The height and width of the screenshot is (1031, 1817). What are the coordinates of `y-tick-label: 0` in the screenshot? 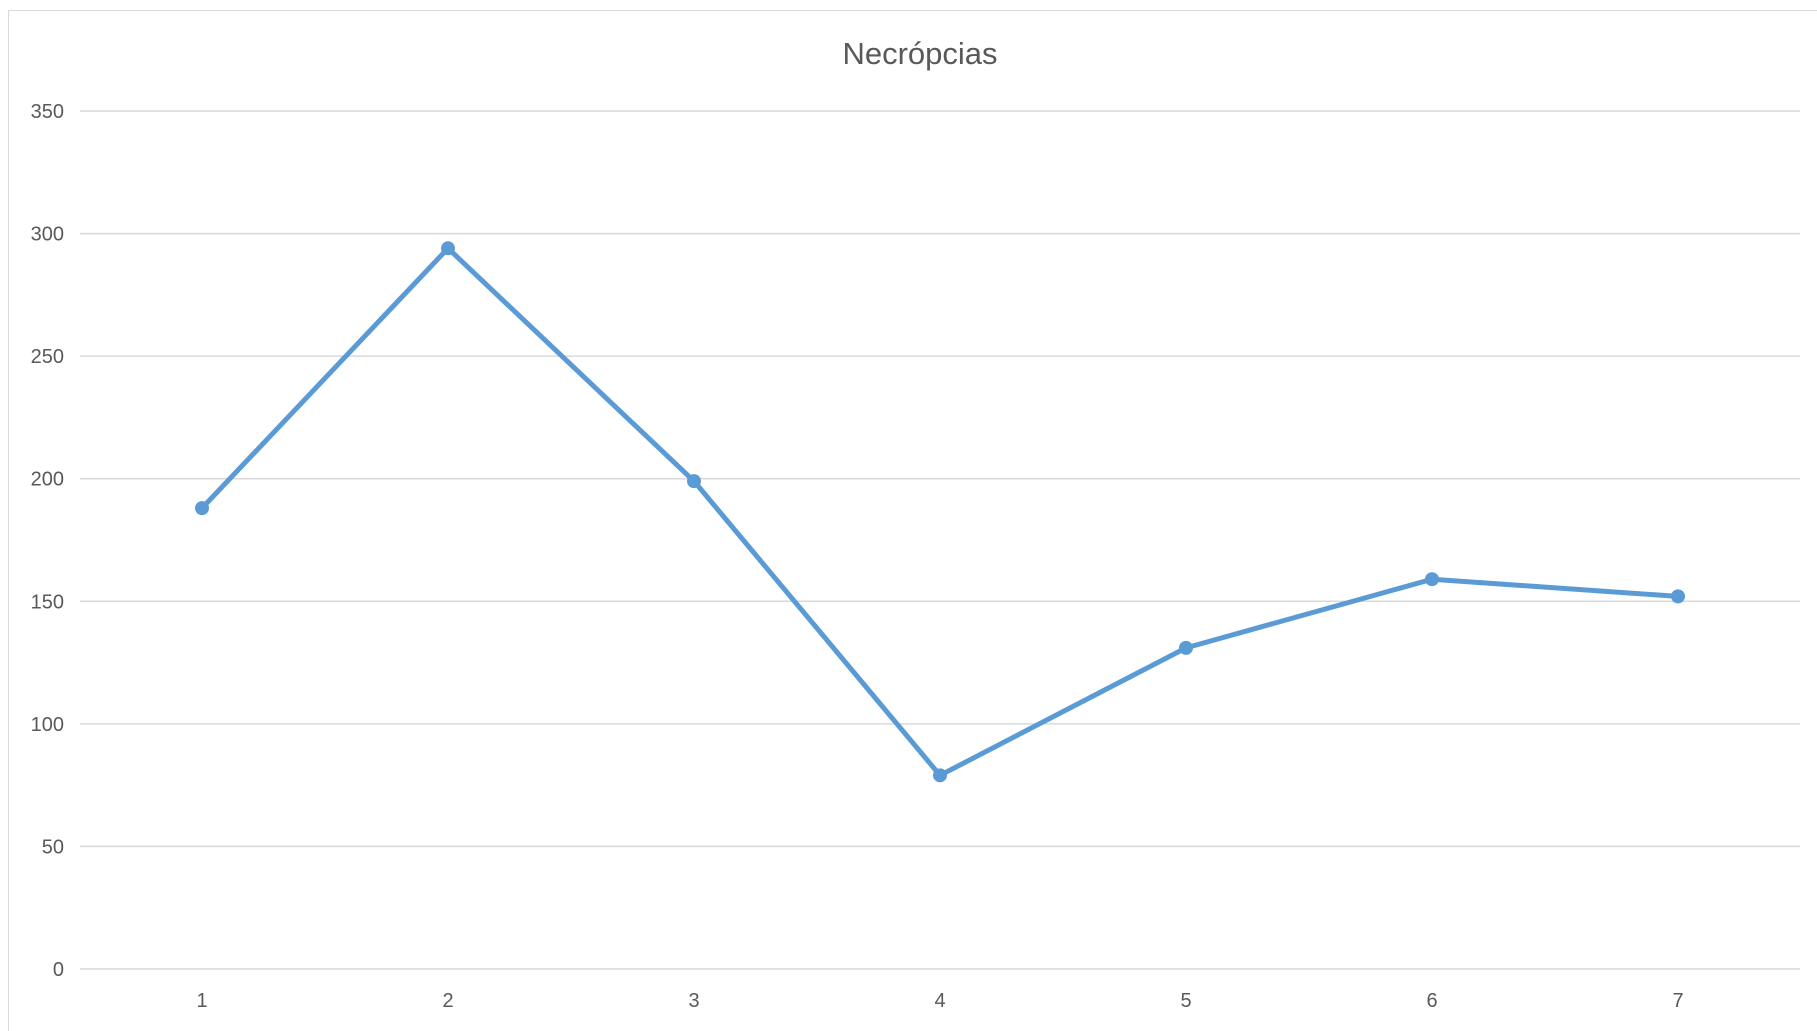 It's located at (58, 970).